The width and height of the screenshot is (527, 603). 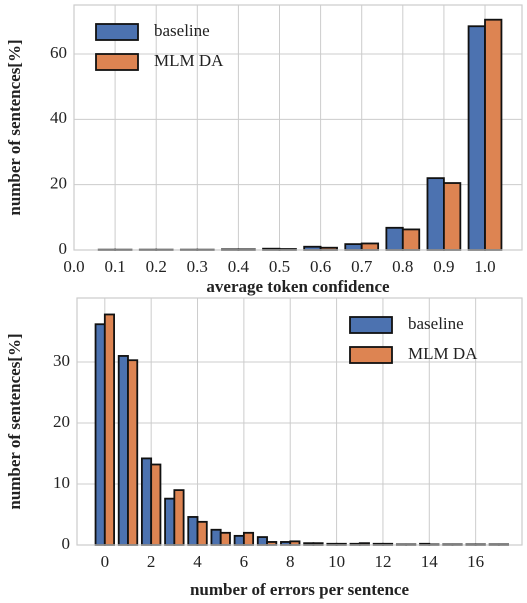 I want to click on x-tick-label: 0.9, so click(x=443, y=266).